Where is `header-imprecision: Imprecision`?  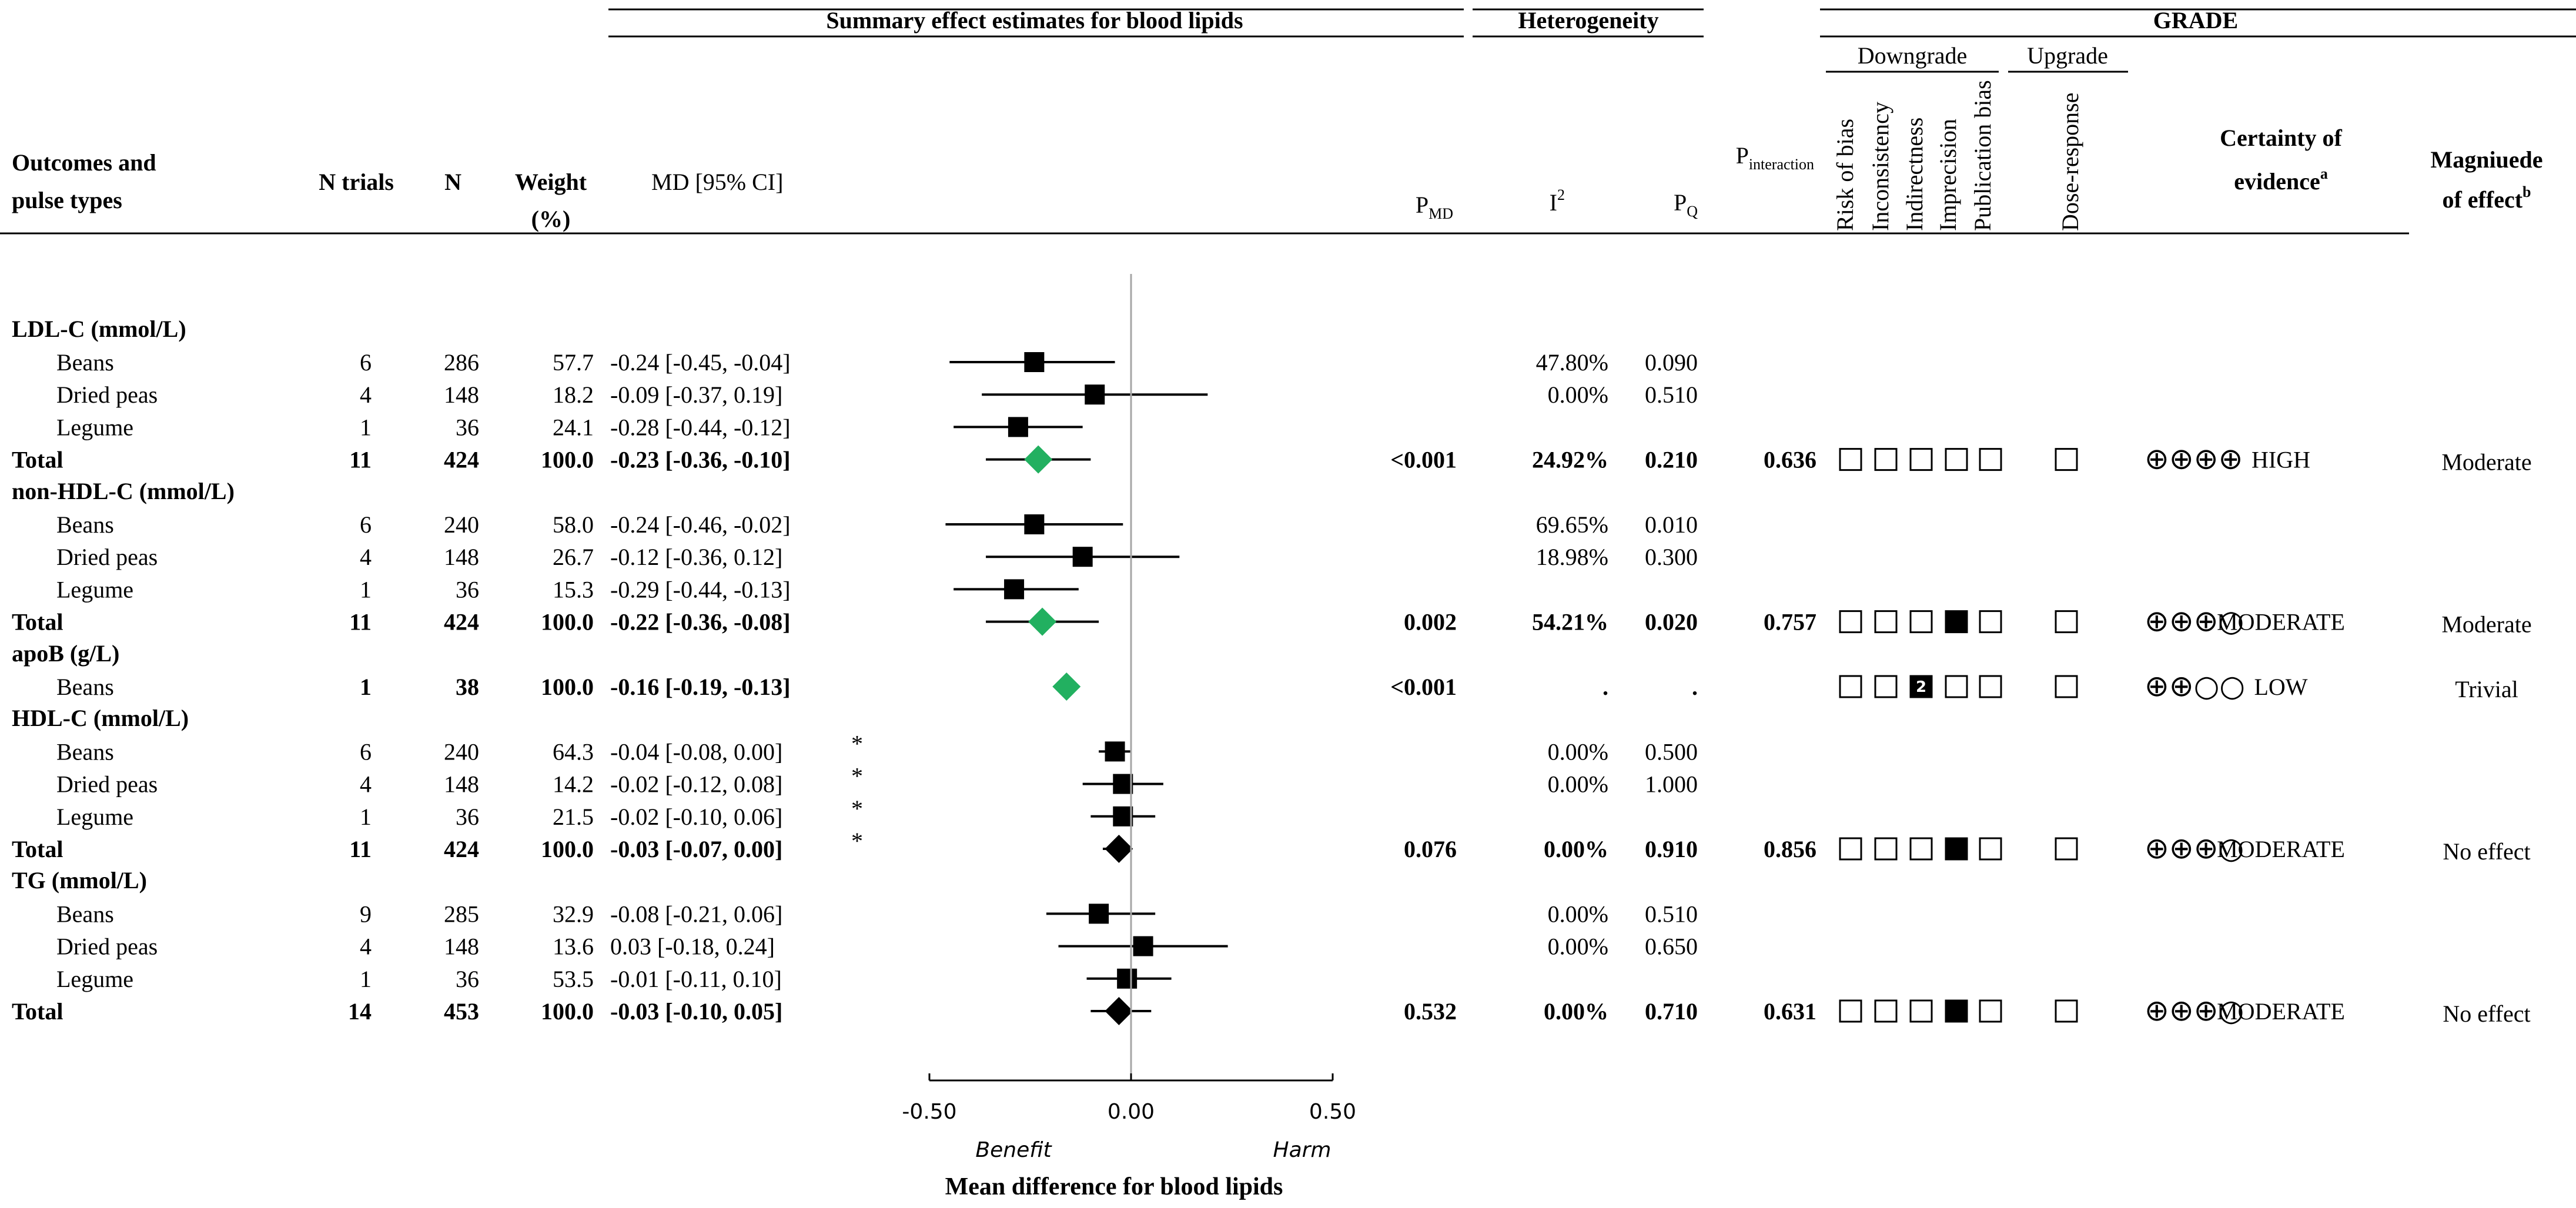
header-imprecision: Imprecision is located at coordinates (1948, 175).